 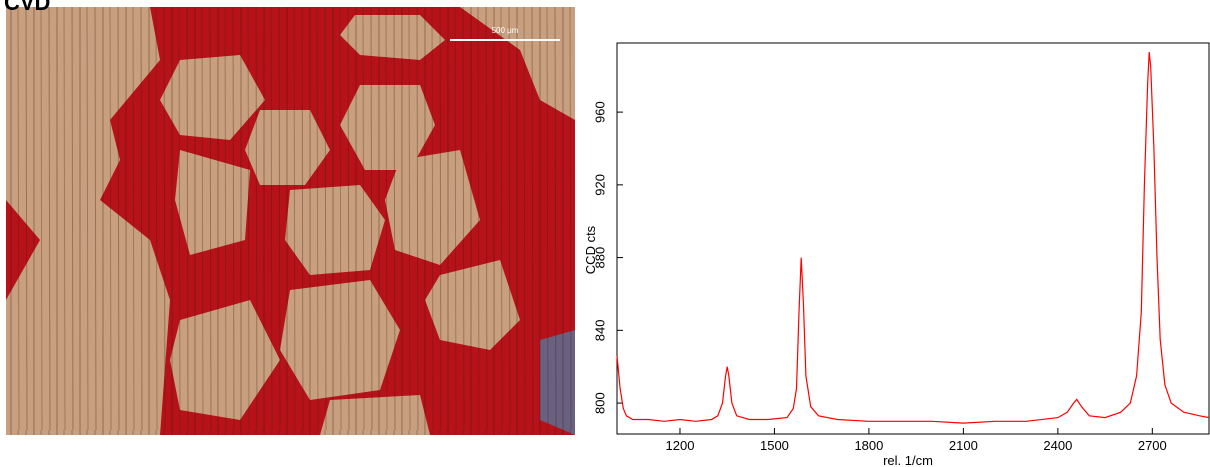 I want to click on y-tick-label: 880, so click(x=599, y=258).